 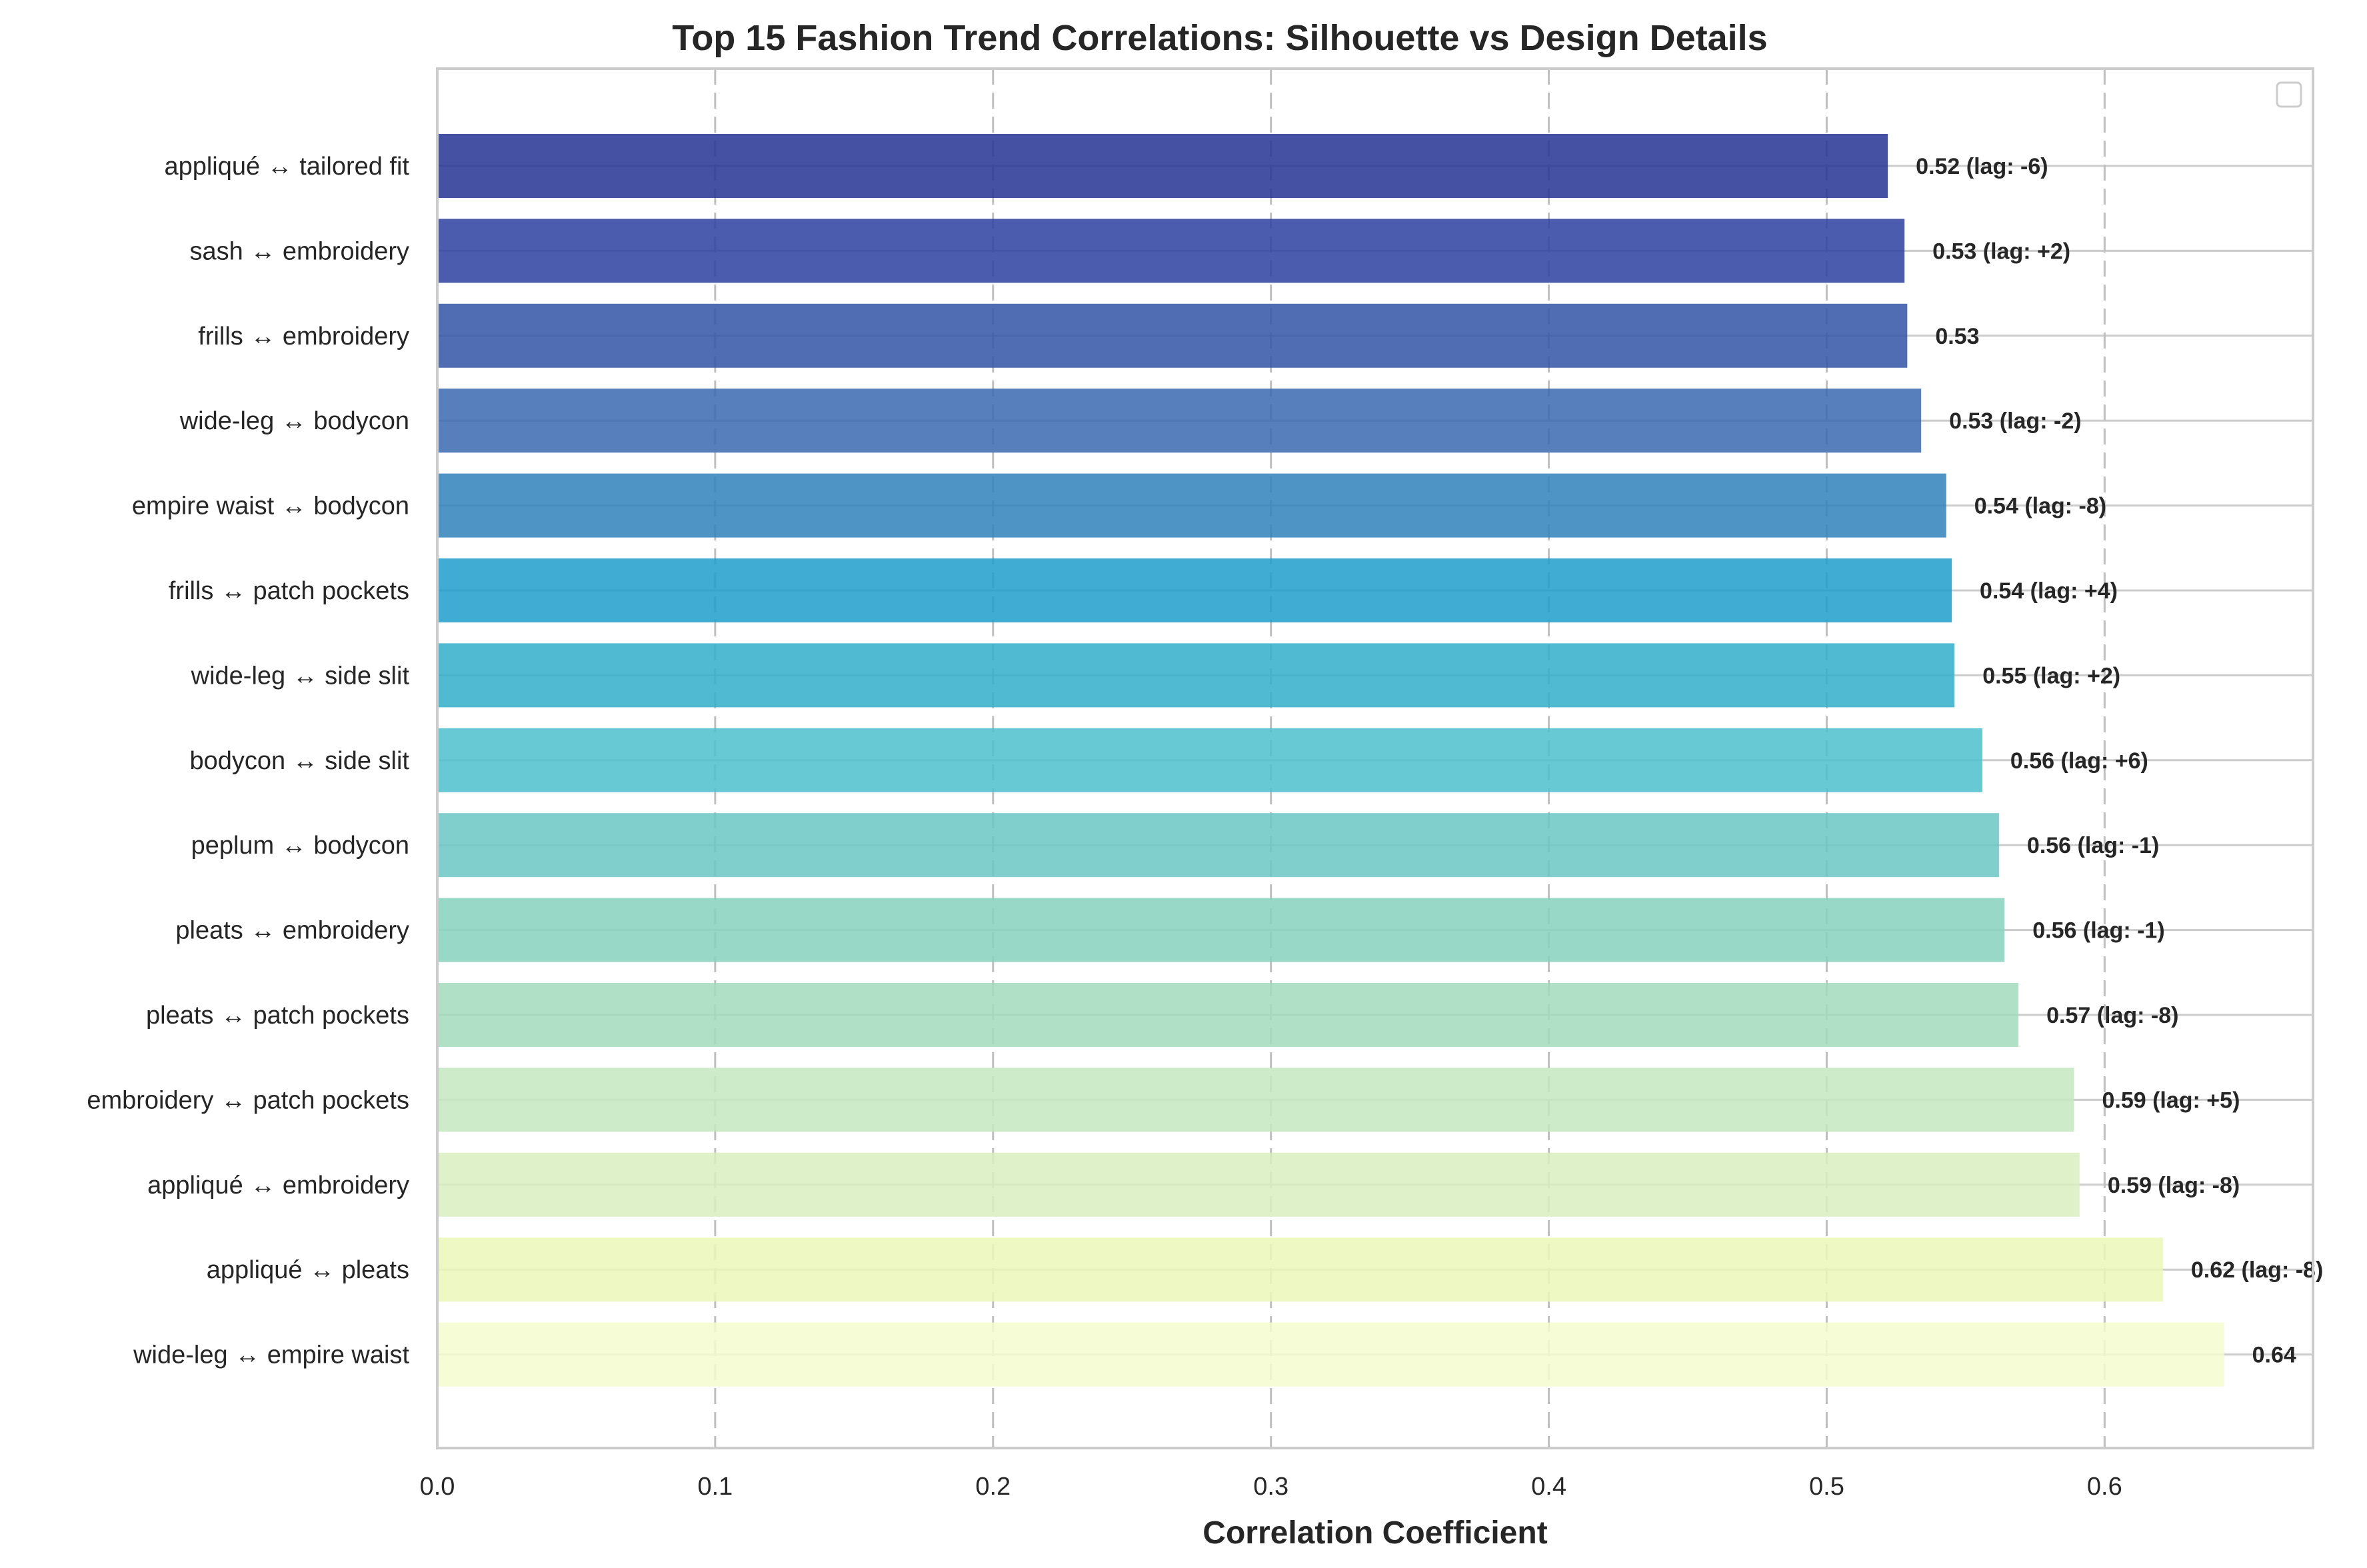 What do you see at coordinates (438, 1487) in the screenshot?
I see `x-tick-label: 0.0` at bounding box center [438, 1487].